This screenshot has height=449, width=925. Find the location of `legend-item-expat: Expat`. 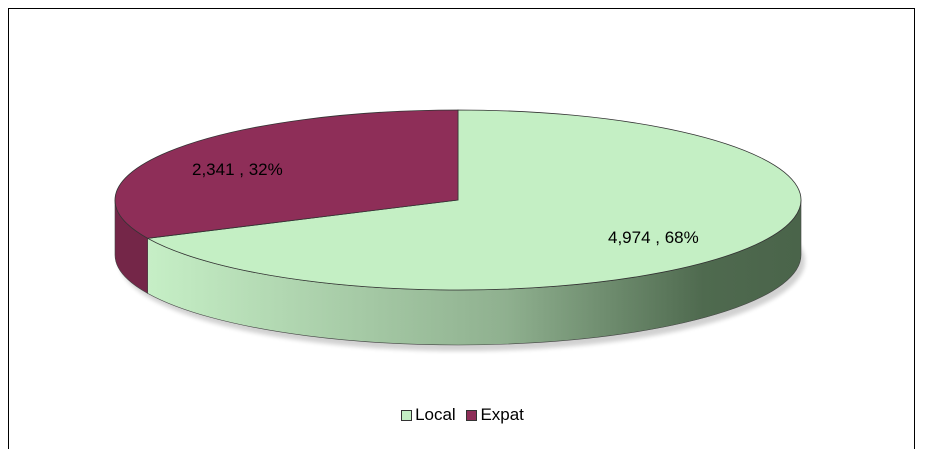

legend-item-expat: Expat is located at coordinates (495, 415).